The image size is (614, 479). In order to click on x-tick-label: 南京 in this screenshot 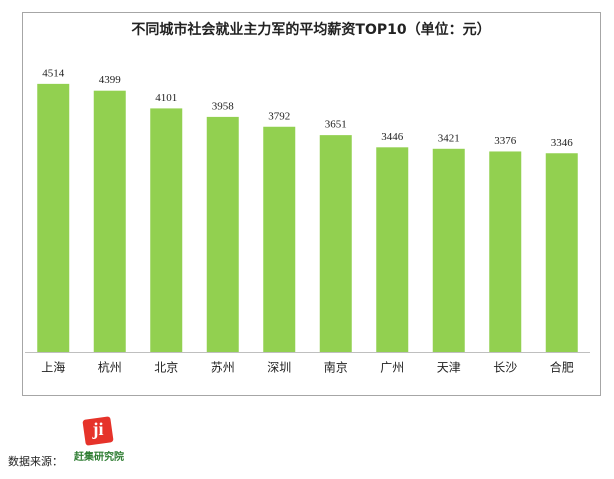, I will do `click(336, 367)`.